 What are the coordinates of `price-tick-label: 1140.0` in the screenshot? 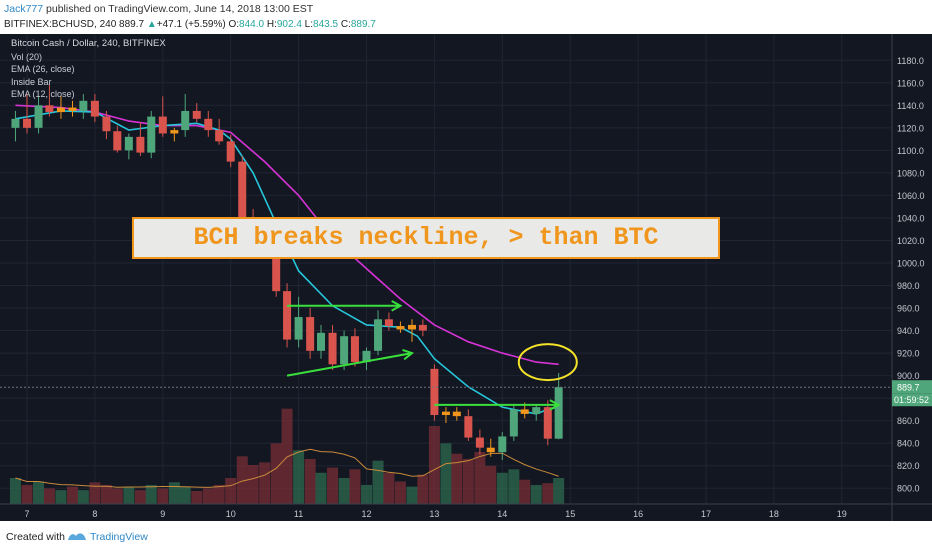 It's located at (910, 106).